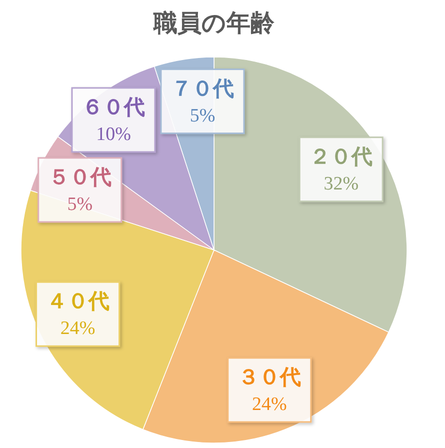 Image resolution: width=445 pixels, height=448 pixels. I want to click on chart-title: 職員の年齢, so click(214, 23).